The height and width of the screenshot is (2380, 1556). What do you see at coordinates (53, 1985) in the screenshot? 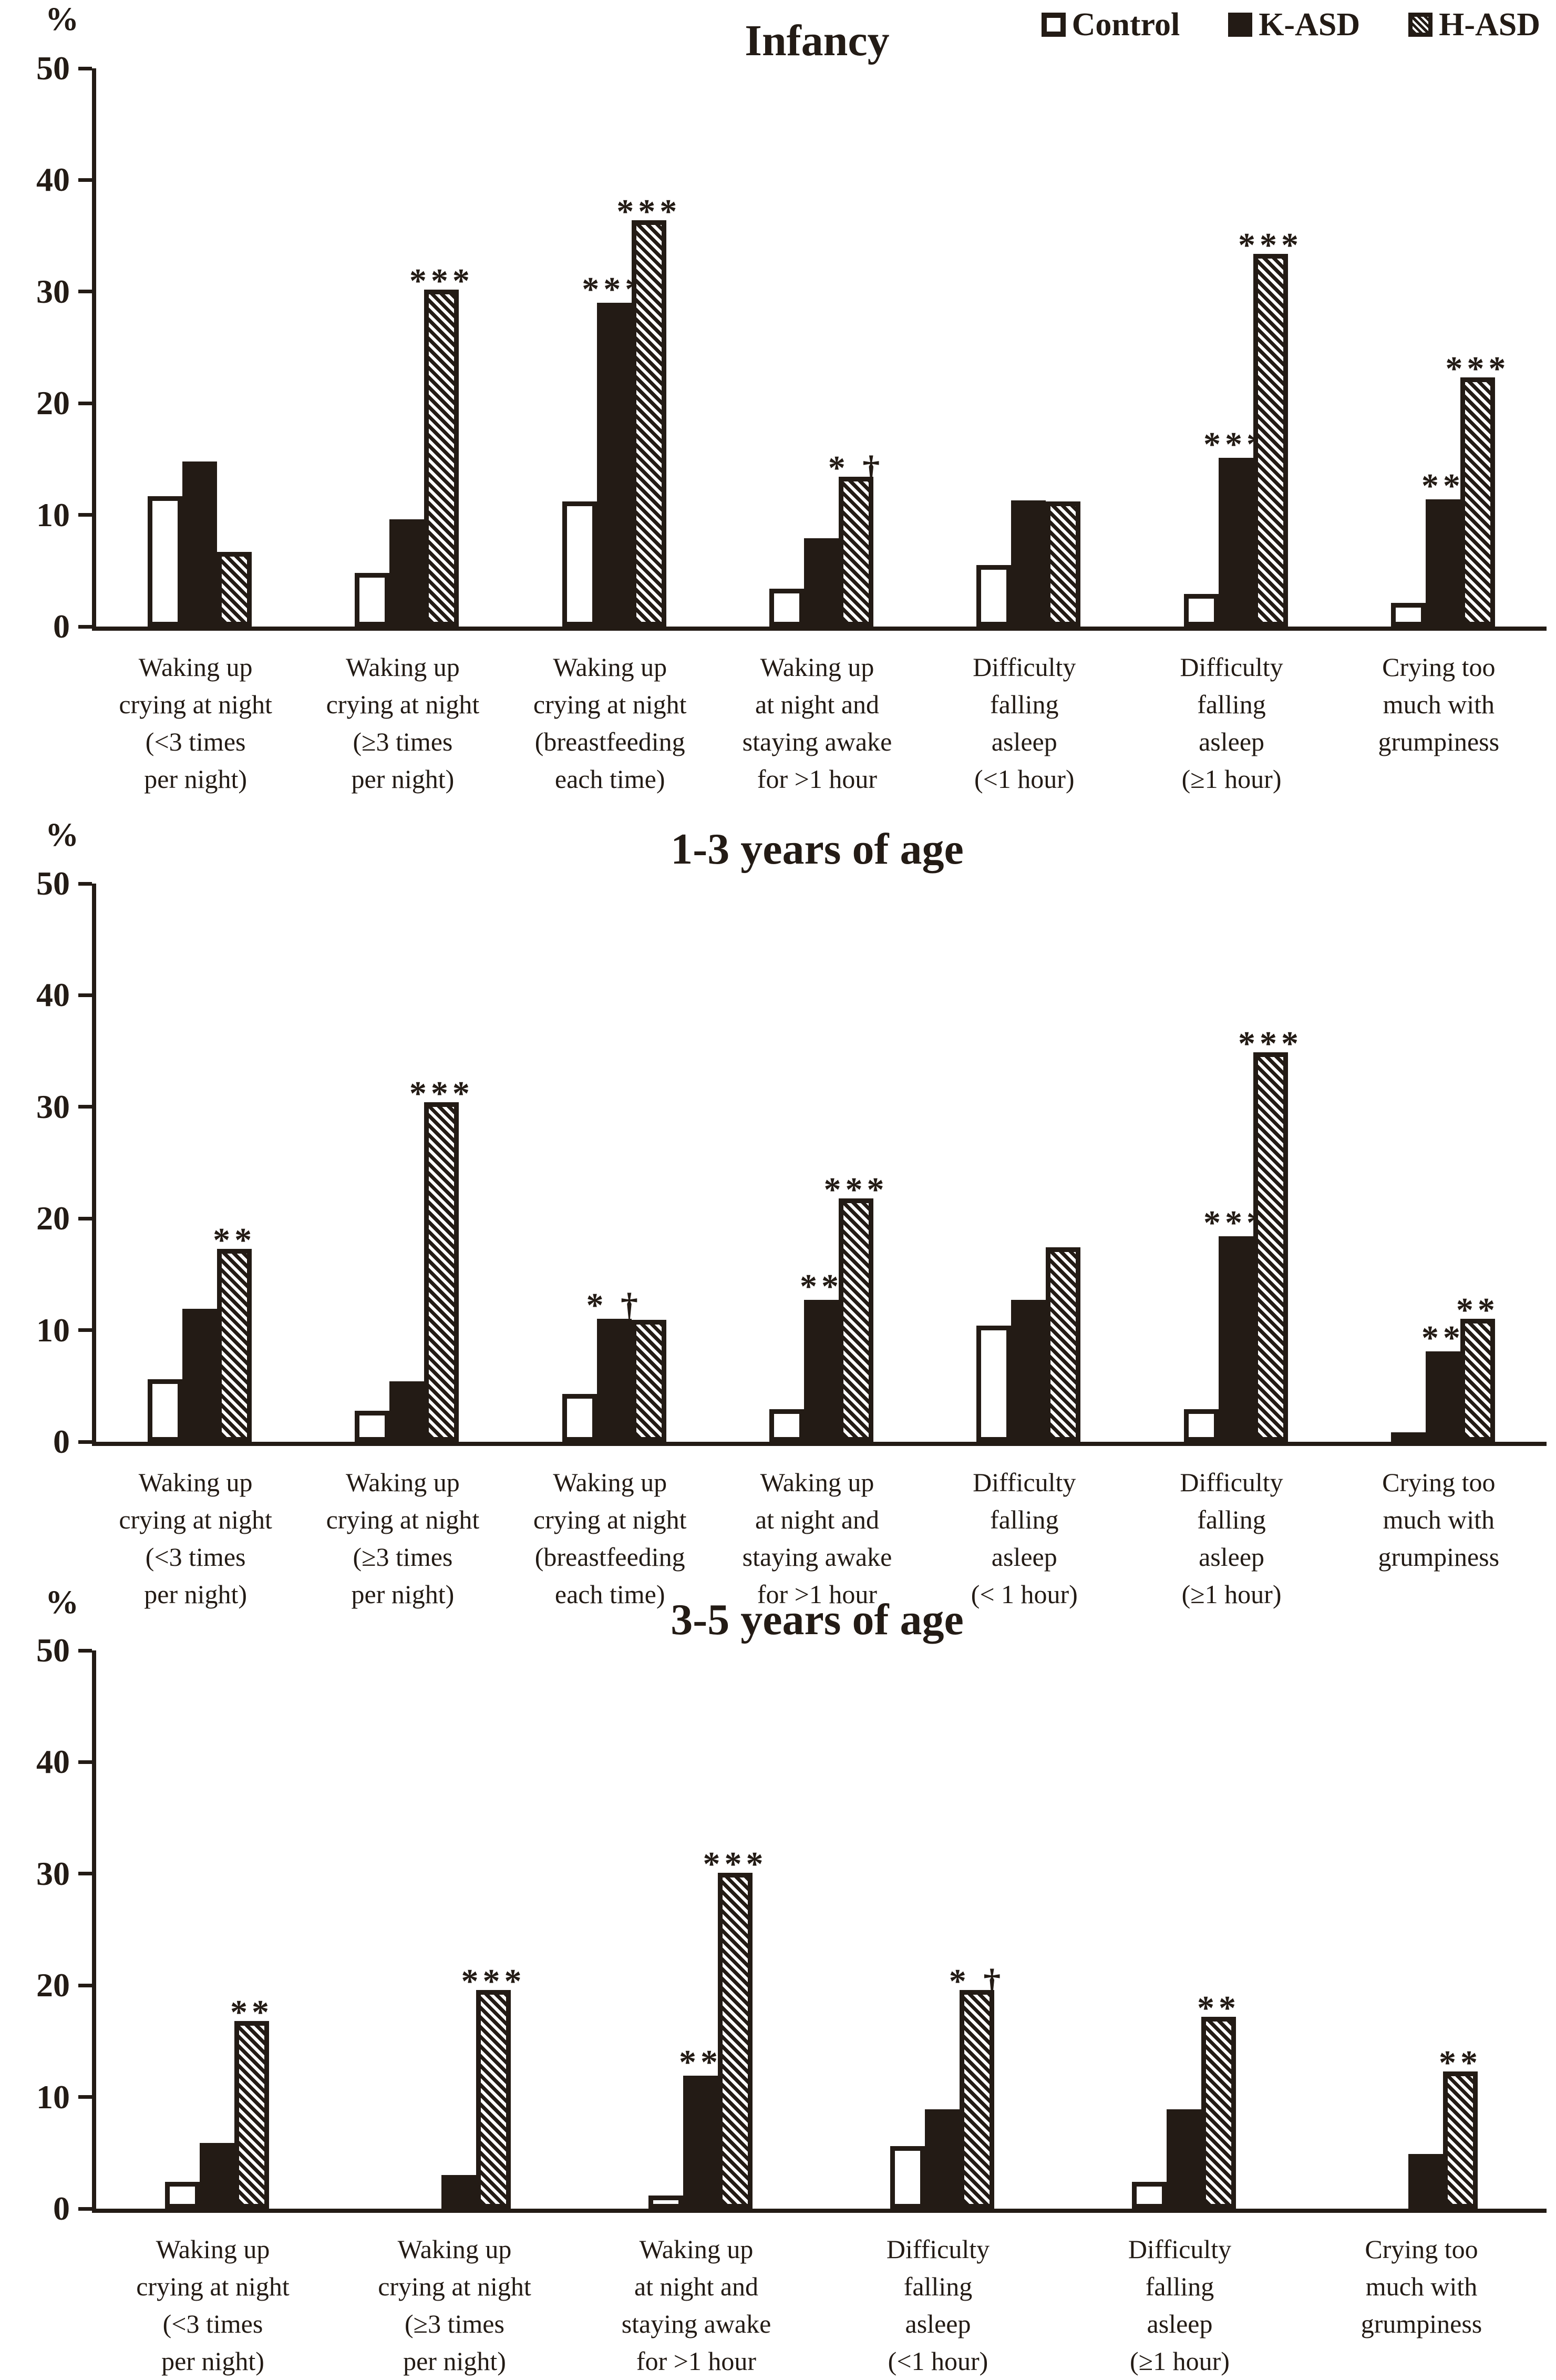
I see `y-tick-label: 20` at bounding box center [53, 1985].